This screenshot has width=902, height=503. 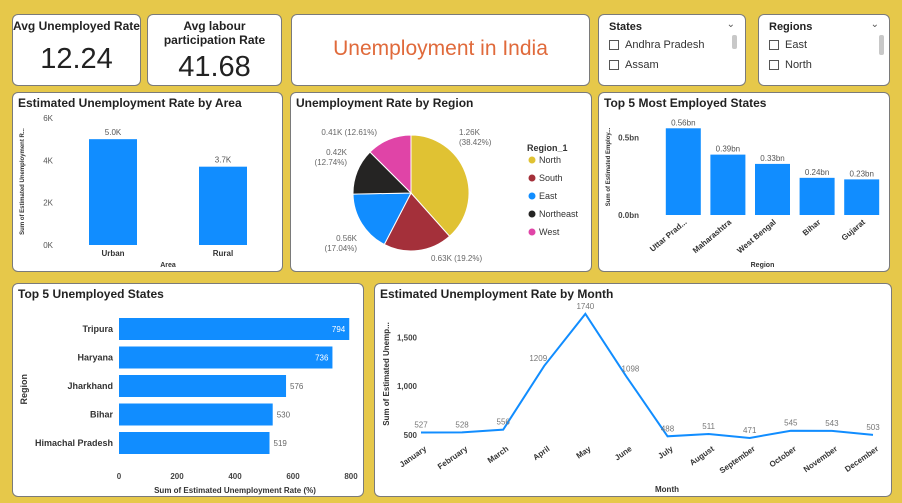 What do you see at coordinates (235, 490) in the screenshot?
I see `x-axis-label: Sum of Estimated Unemployment Rate (%)` at bounding box center [235, 490].